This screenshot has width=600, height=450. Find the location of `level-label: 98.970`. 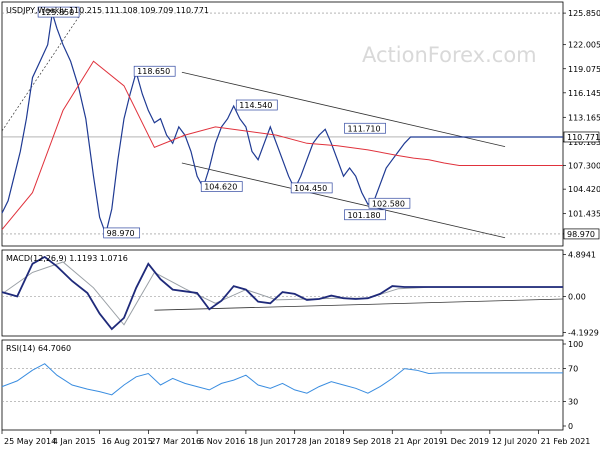

level-label: 98.970 is located at coordinates (122, 233).